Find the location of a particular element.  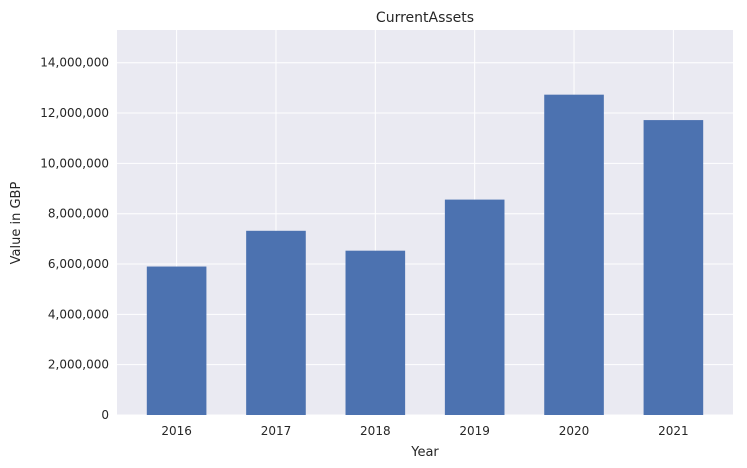

y-tick-label: 14,000,000 is located at coordinates (74, 63).